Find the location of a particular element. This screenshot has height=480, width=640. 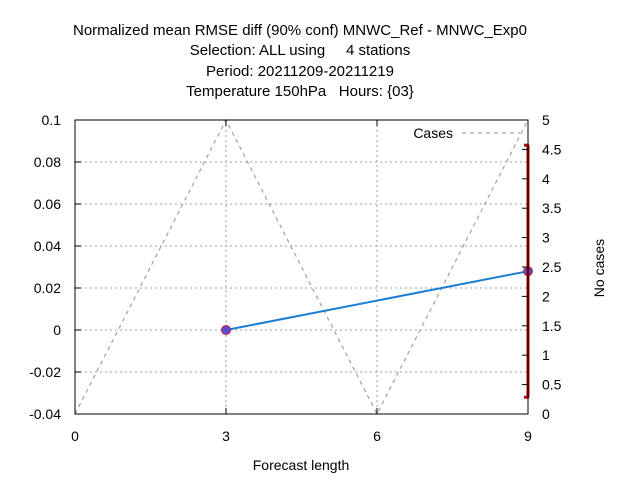

diff-series is located at coordinates (377, 300).